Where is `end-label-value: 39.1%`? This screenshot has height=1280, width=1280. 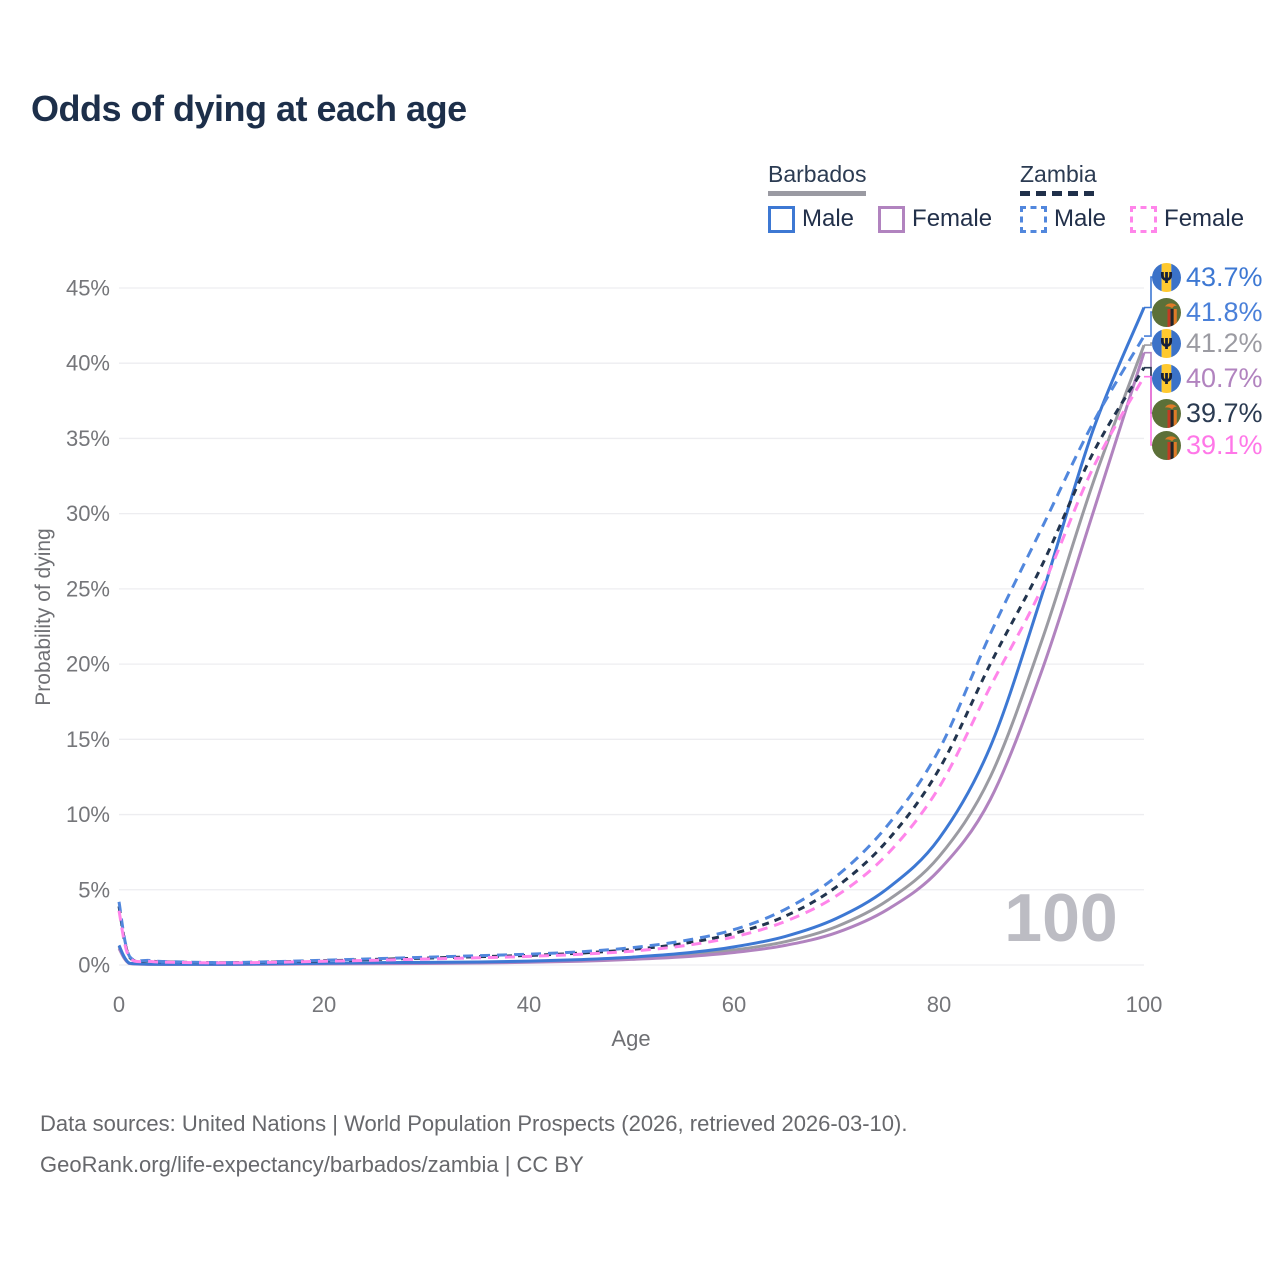
end-label-value: 39.1% is located at coordinates (1224, 444).